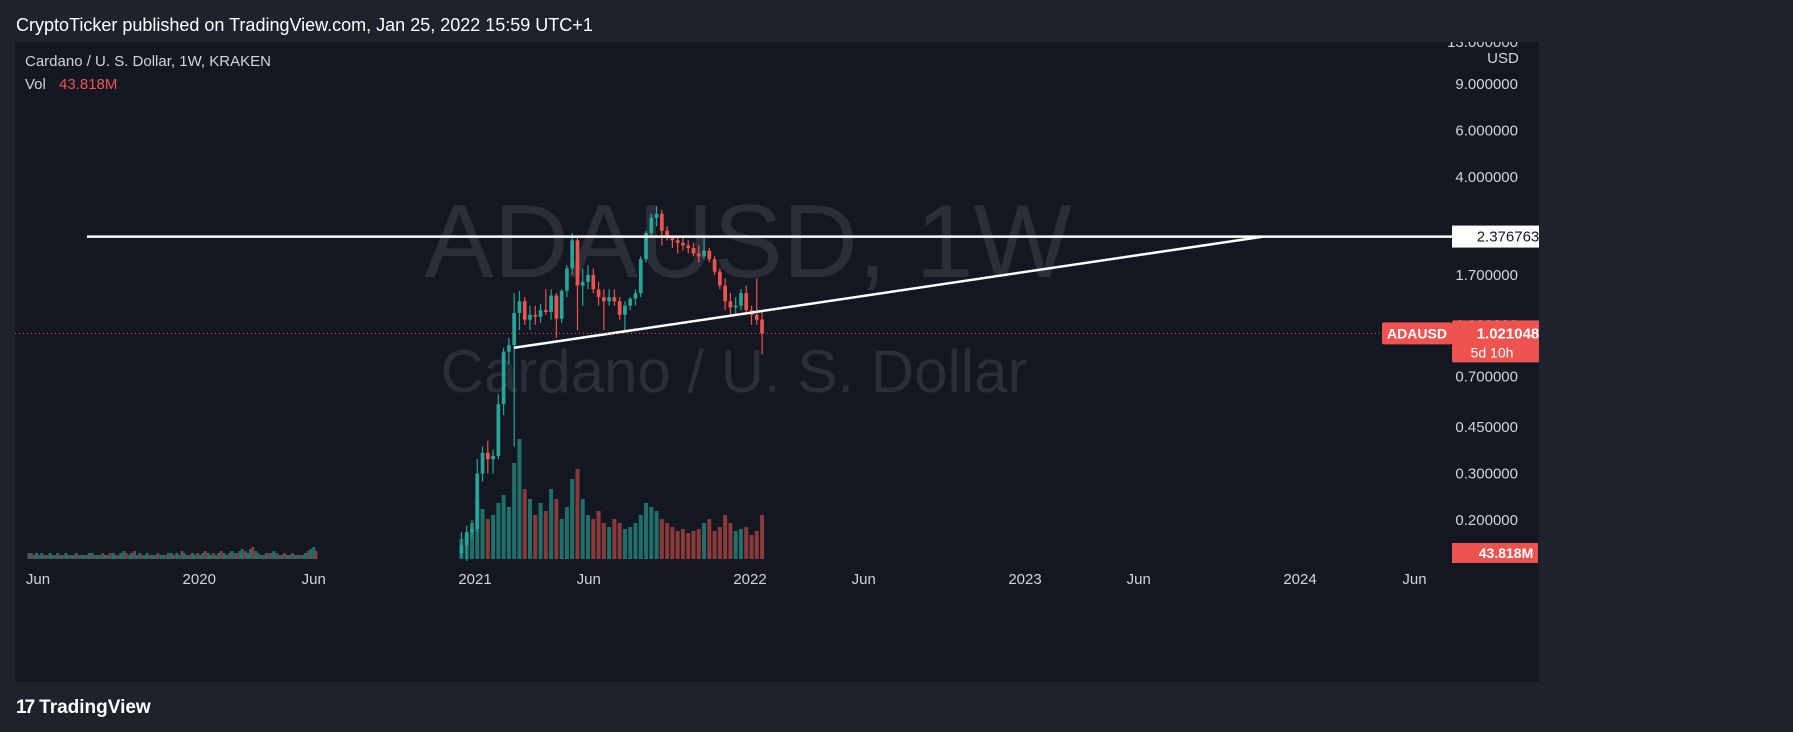 This screenshot has height=732, width=1793. What do you see at coordinates (777, 579) in the screenshot?
I see `time-axis: Jun 2020 Jun 2021 Jun 2022 Jun 2023 Jun 2024 Jun` at bounding box center [777, 579].